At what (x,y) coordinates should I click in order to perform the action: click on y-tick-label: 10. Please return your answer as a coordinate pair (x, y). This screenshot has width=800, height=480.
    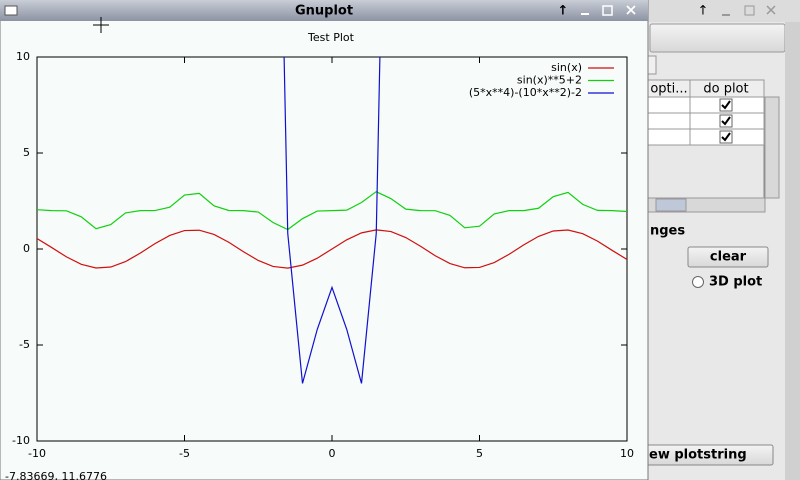
    Looking at the image, I should click on (23, 56).